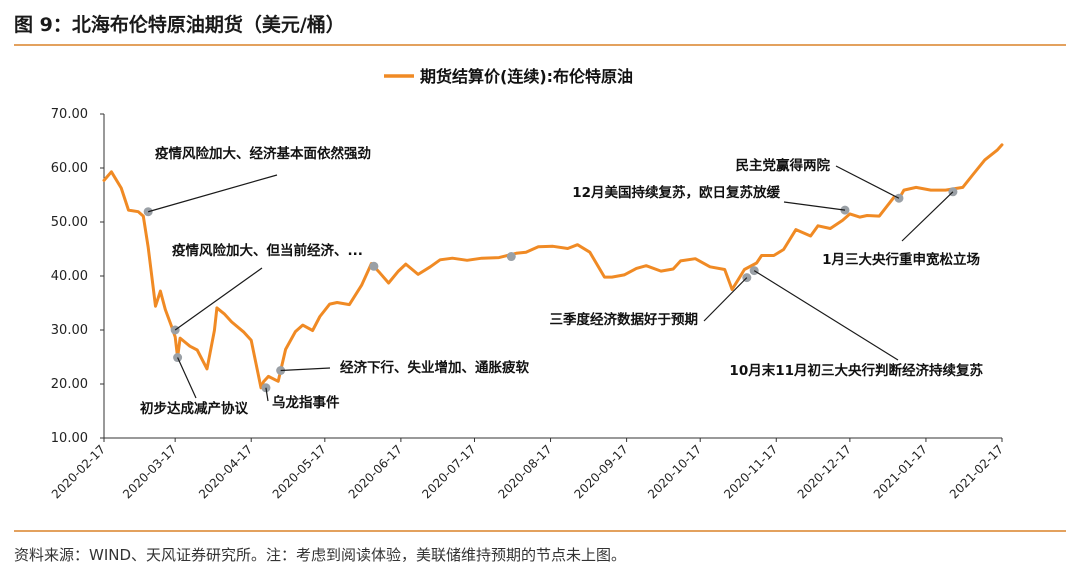 The width and height of the screenshot is (1080, 580). I want to click on y-tick-label: 60.00, so click(69, 168).